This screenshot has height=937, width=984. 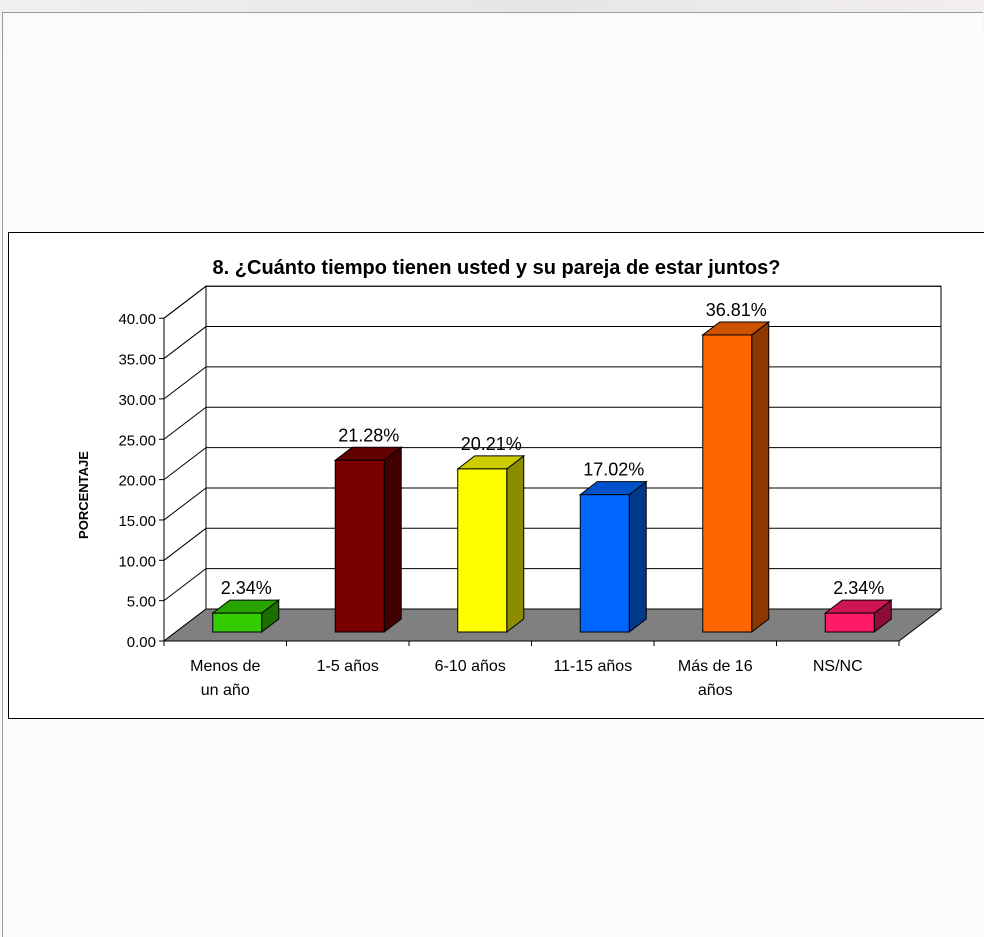 I want to click on y-axis-title: PORCENTAJE, so click(x=83, y=495).